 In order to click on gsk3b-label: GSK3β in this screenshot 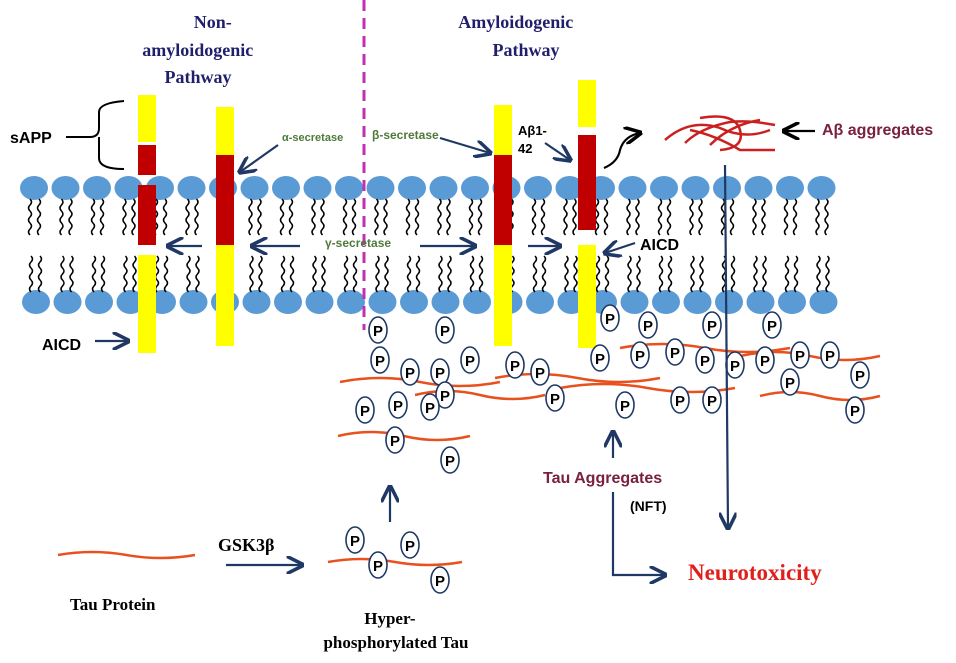, I will do `click(246, 545)`.